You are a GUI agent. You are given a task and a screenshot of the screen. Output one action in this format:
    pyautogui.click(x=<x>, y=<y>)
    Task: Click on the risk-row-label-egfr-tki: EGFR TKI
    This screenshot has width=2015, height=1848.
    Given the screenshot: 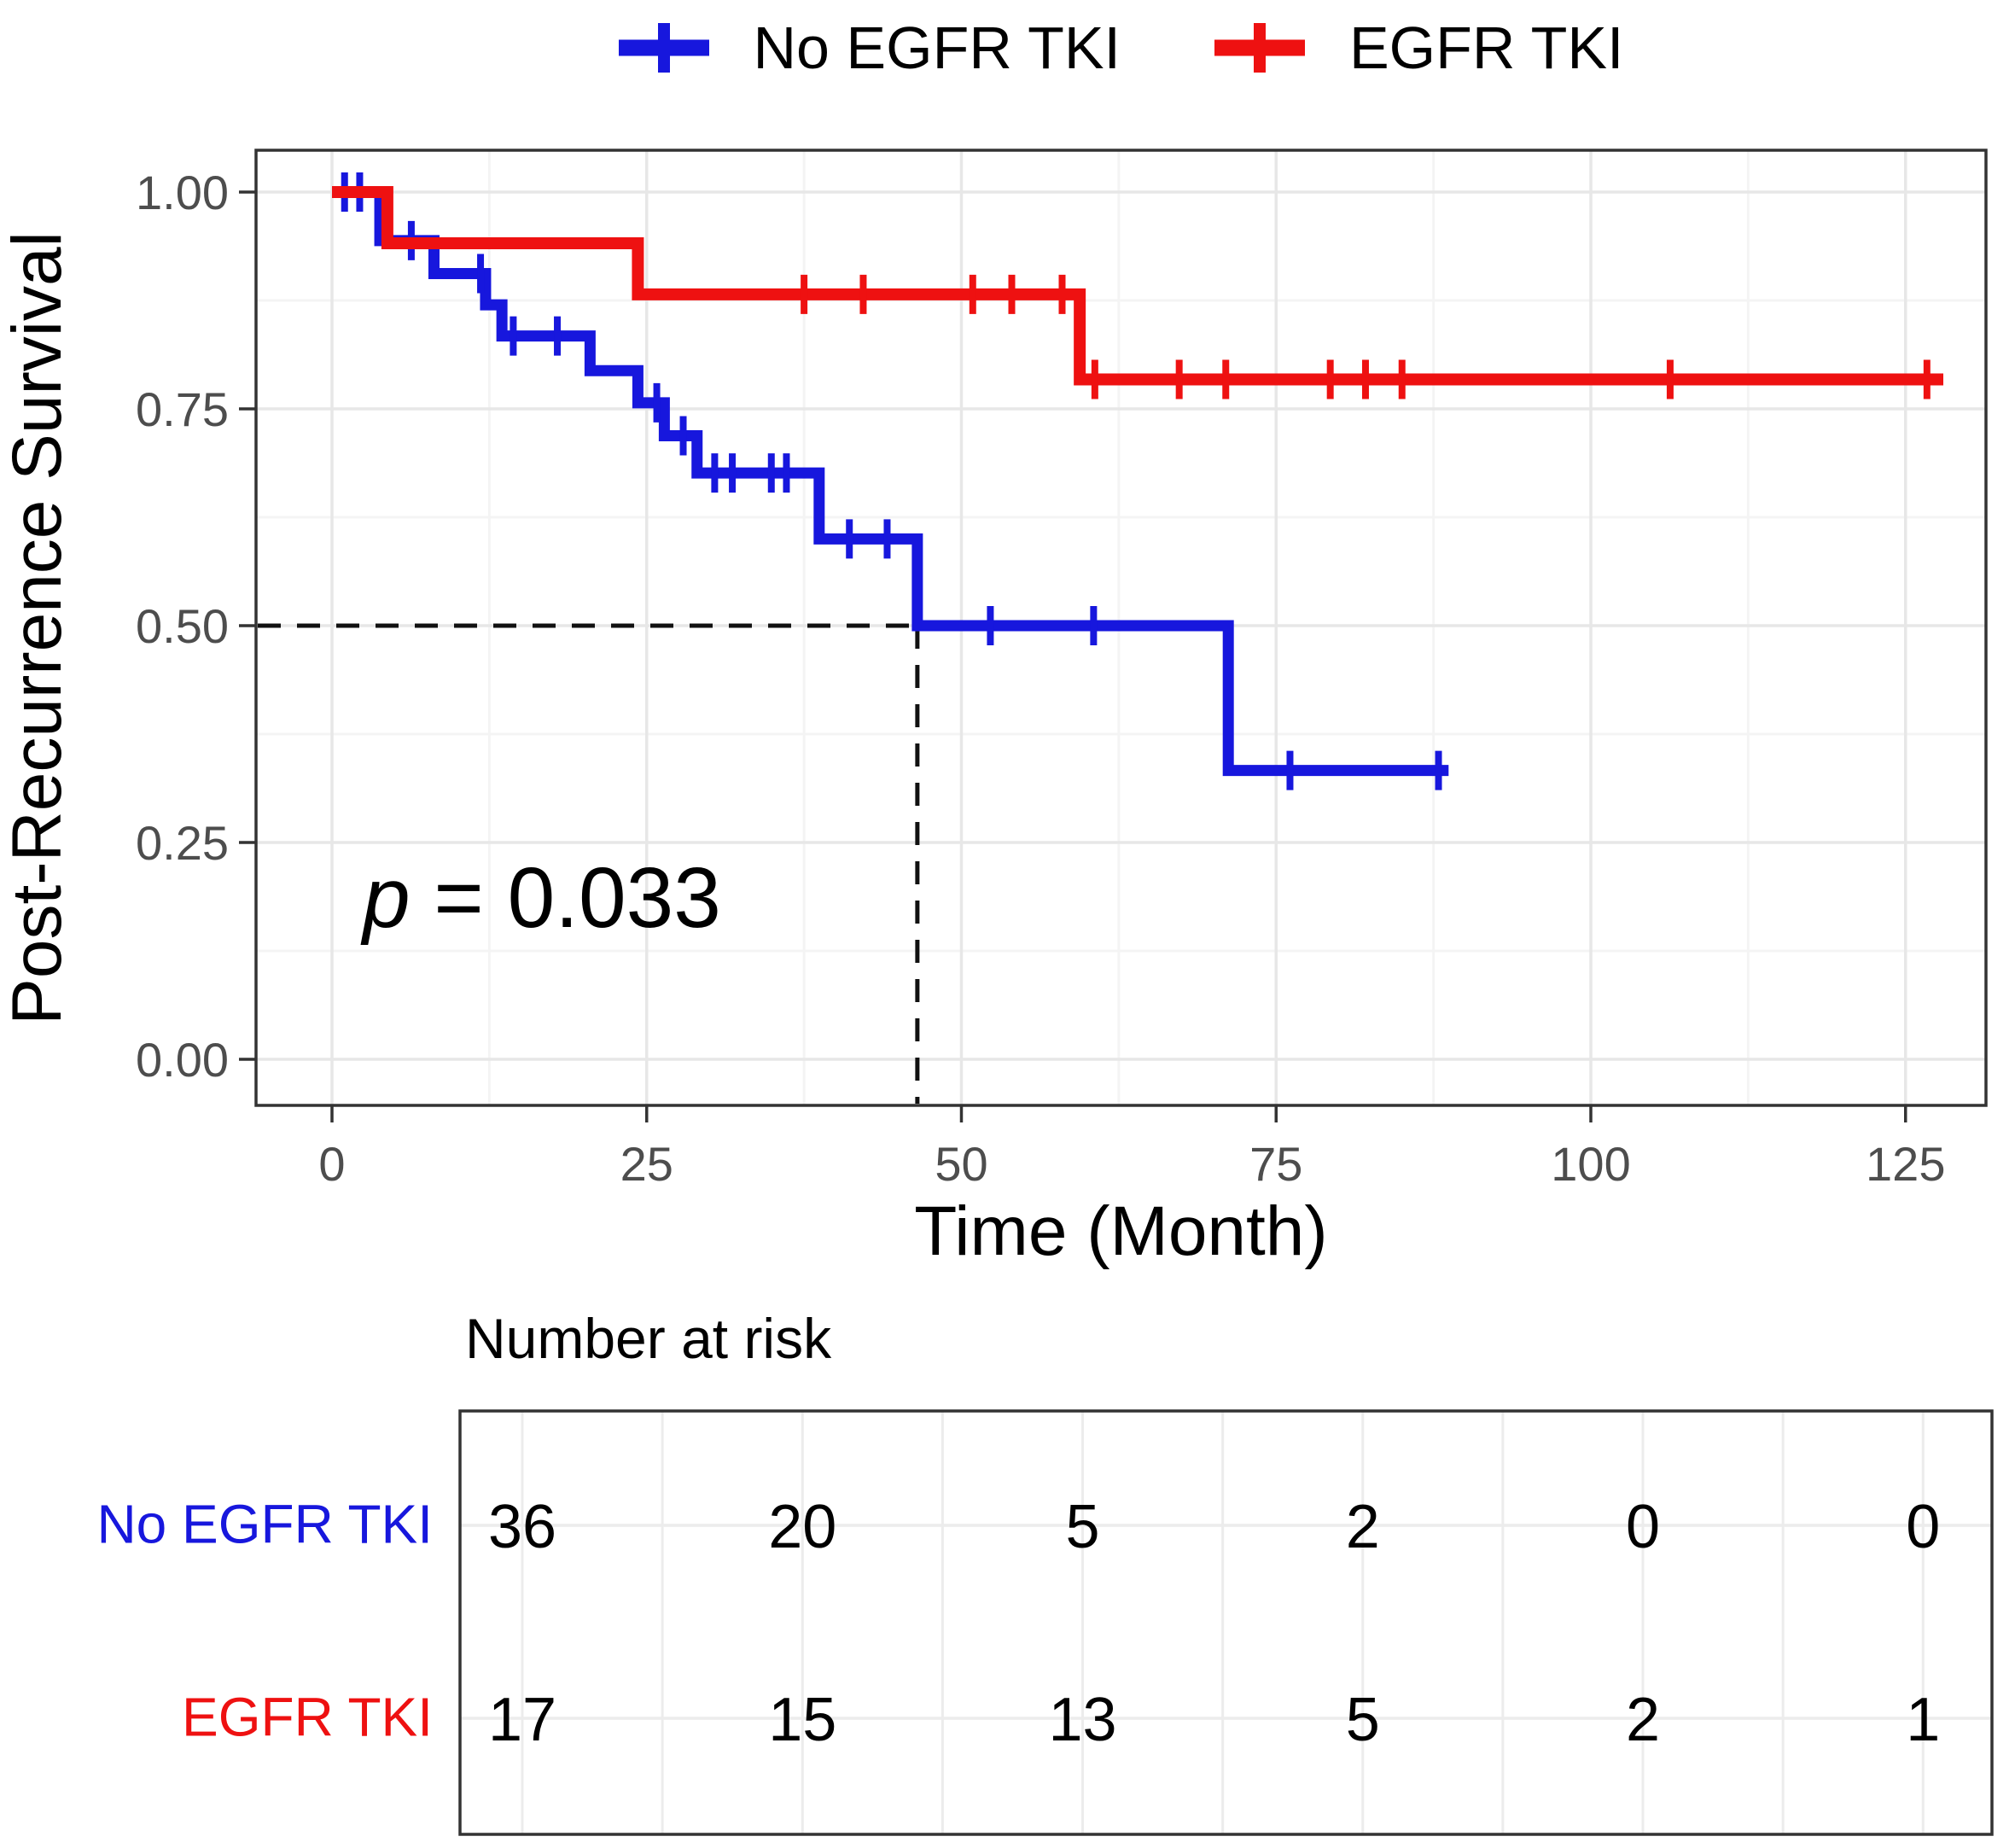 What is the action you would take?
    pyautogui.click(x=307, y=1717)
    